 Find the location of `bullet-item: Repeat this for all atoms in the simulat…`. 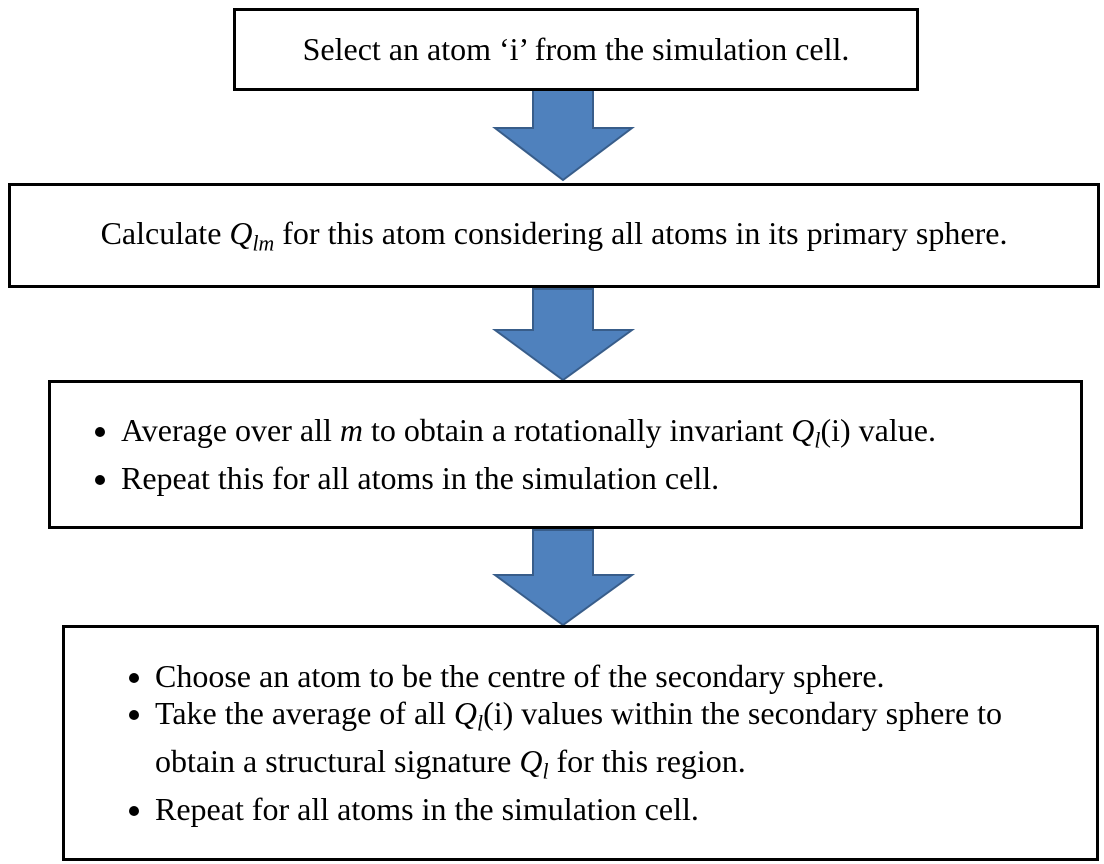

bullet-item: Repeat this for all atoms in the simulat… is located at coordinates (528, 478).